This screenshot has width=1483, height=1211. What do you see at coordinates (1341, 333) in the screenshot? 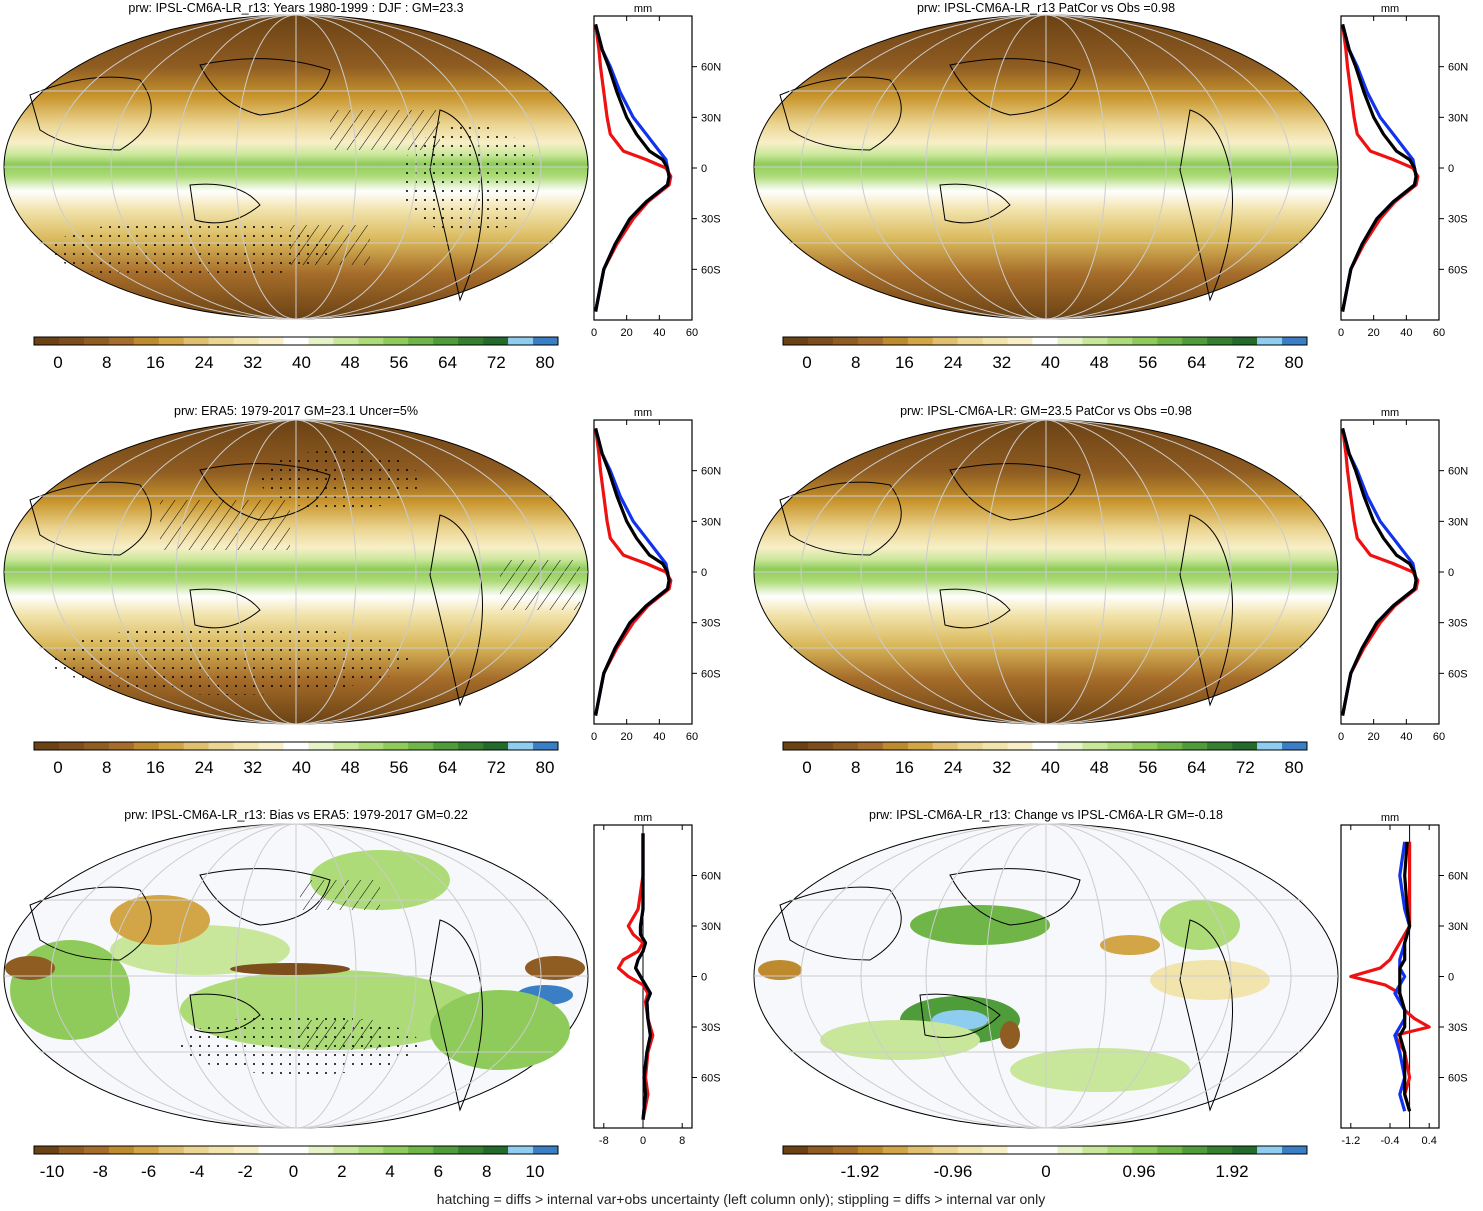
I see `x-tick-label: 0` at bounding box center [1341, 333].